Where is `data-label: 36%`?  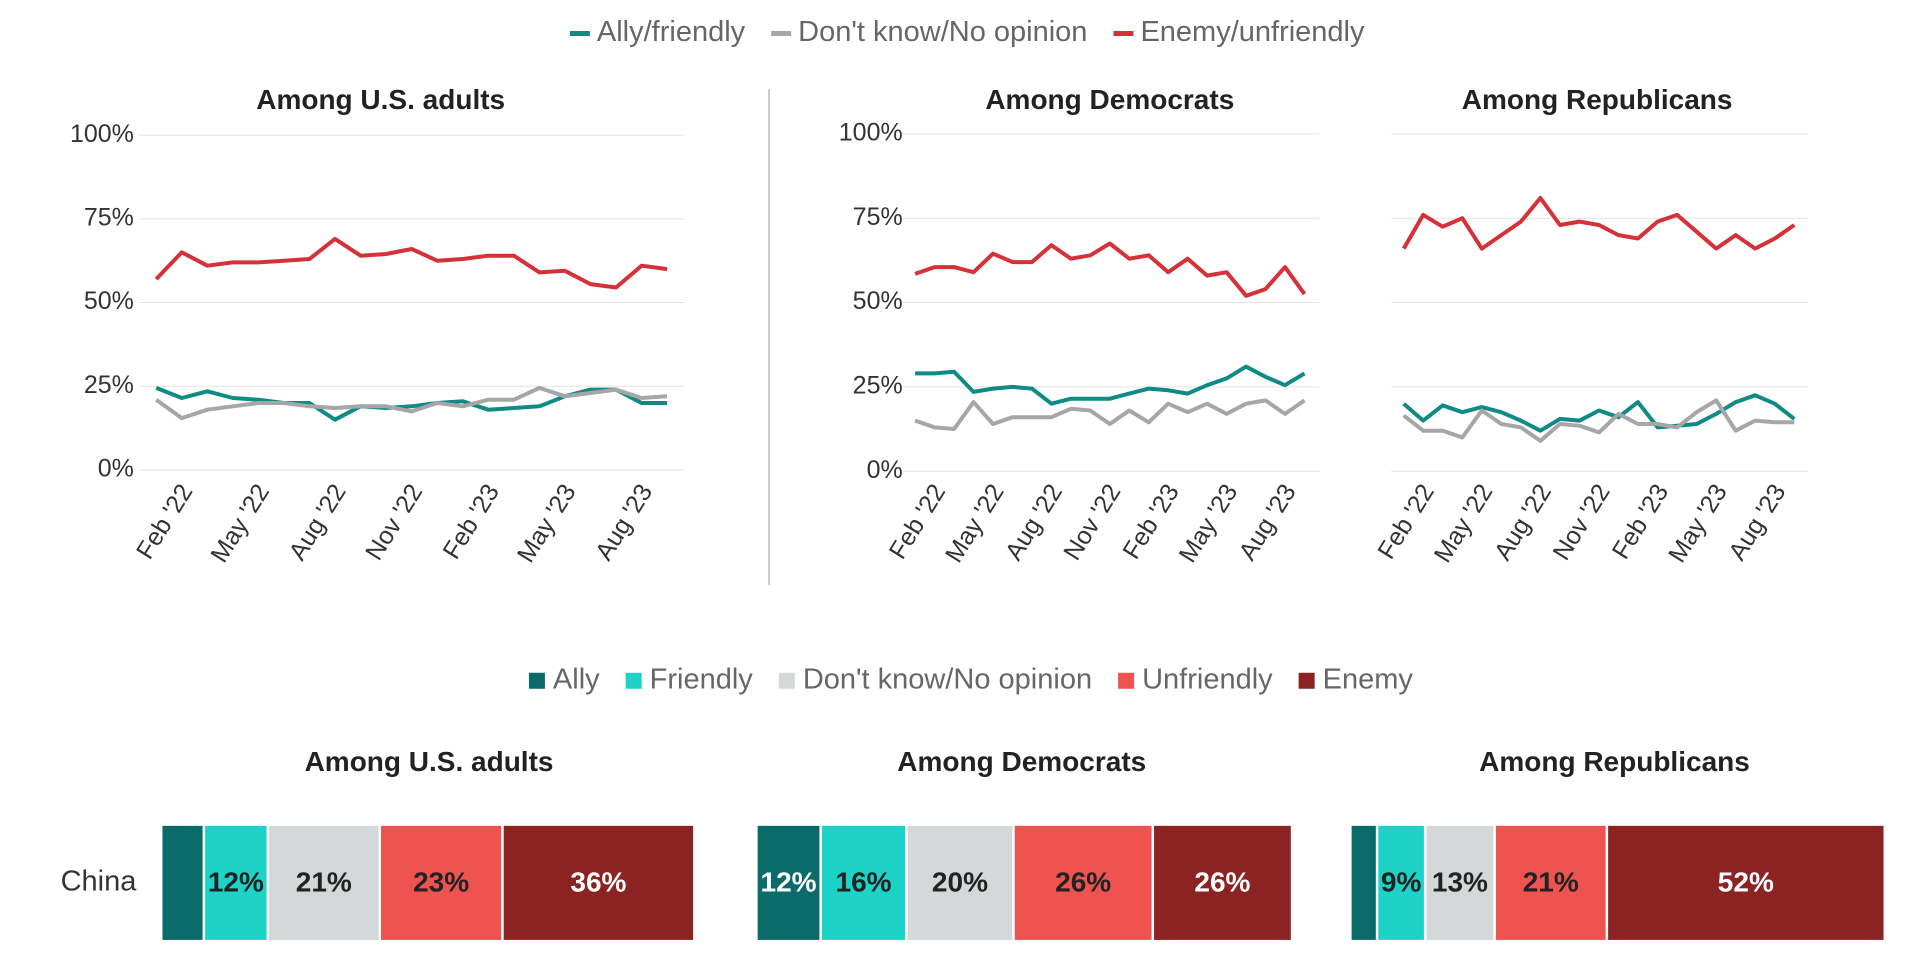 data-label: 36% is located at coordinates (598, 882).